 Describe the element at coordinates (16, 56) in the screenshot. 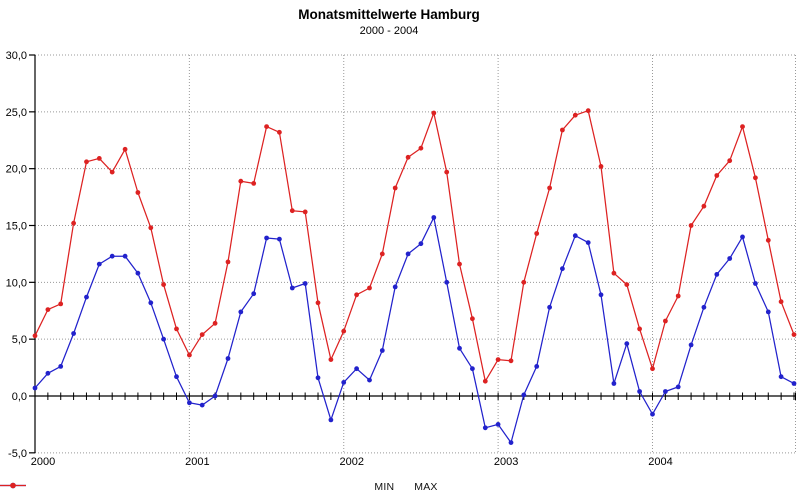

I see `y-tick-label: 30,0` at that location.